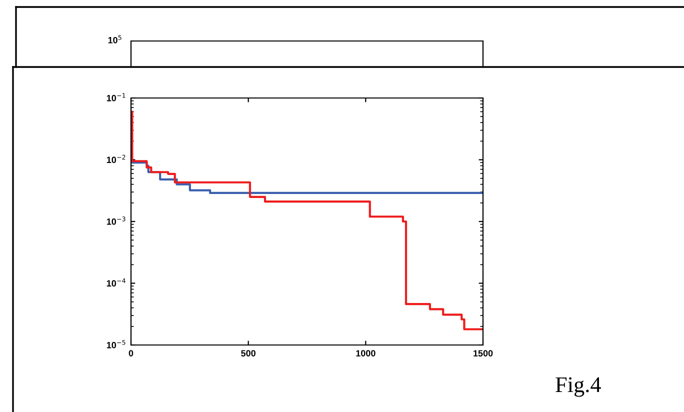  What do you see at coordinates (248, 353) in the screenshot?
I see `x-tick-label: 500` at bounding box center [248, 353].